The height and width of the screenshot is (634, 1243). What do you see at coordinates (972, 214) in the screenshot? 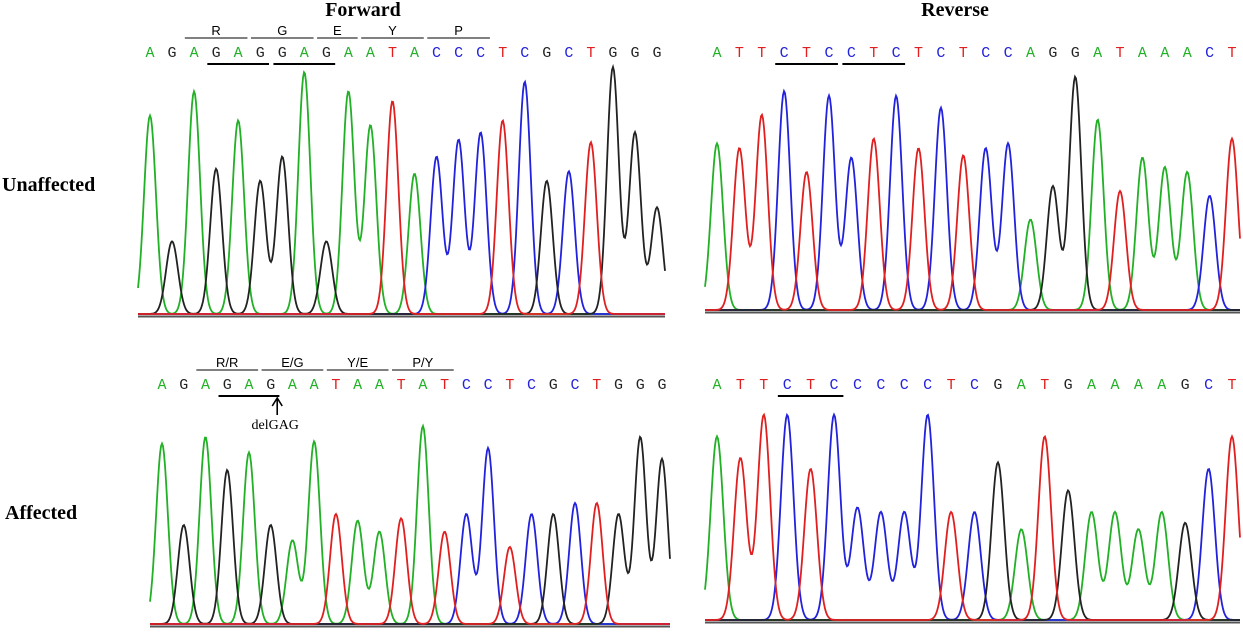
I see `trace-A` at bounding box center [972, 214].